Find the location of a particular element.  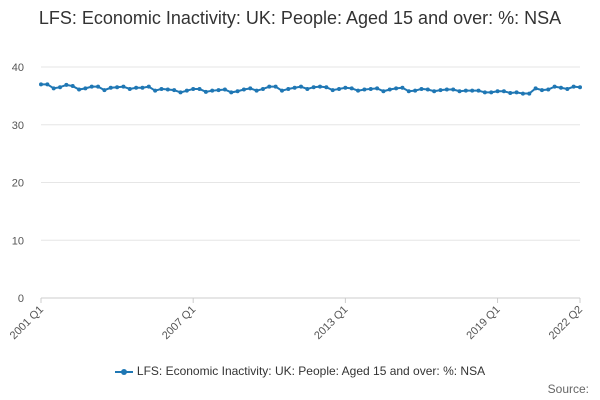

source-label: Source: is located at coordinates (568, 389).